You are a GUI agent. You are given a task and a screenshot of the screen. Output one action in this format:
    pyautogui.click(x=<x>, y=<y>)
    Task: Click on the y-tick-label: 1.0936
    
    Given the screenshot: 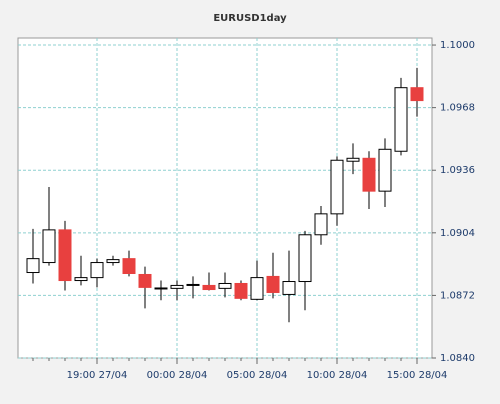 What is the action you would take?
    pyautogui.click(x=457, y=170)
    